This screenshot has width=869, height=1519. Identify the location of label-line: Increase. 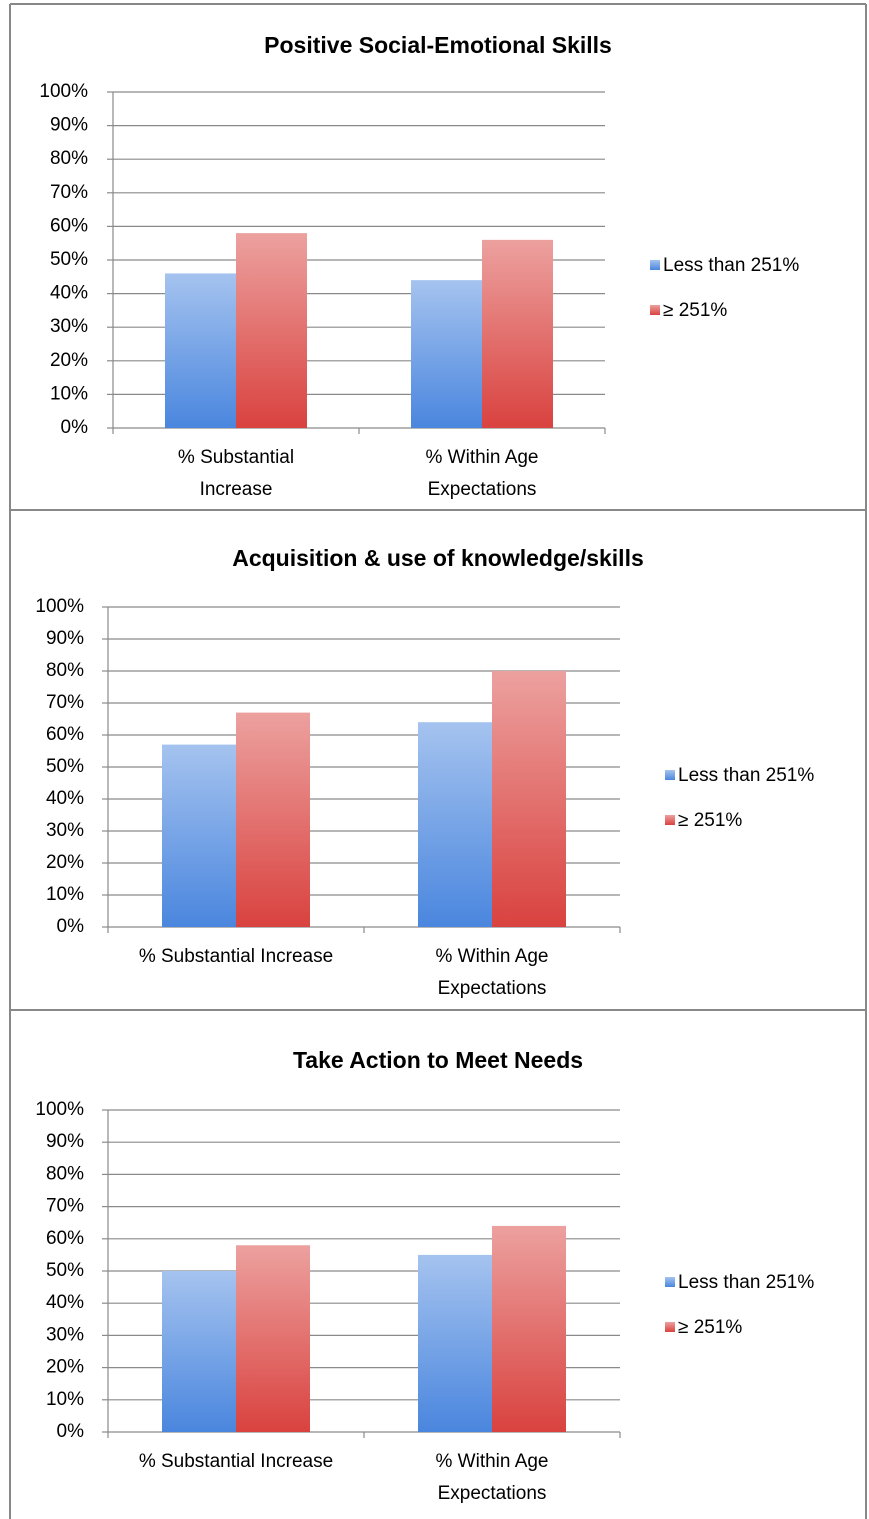
(236, 489).